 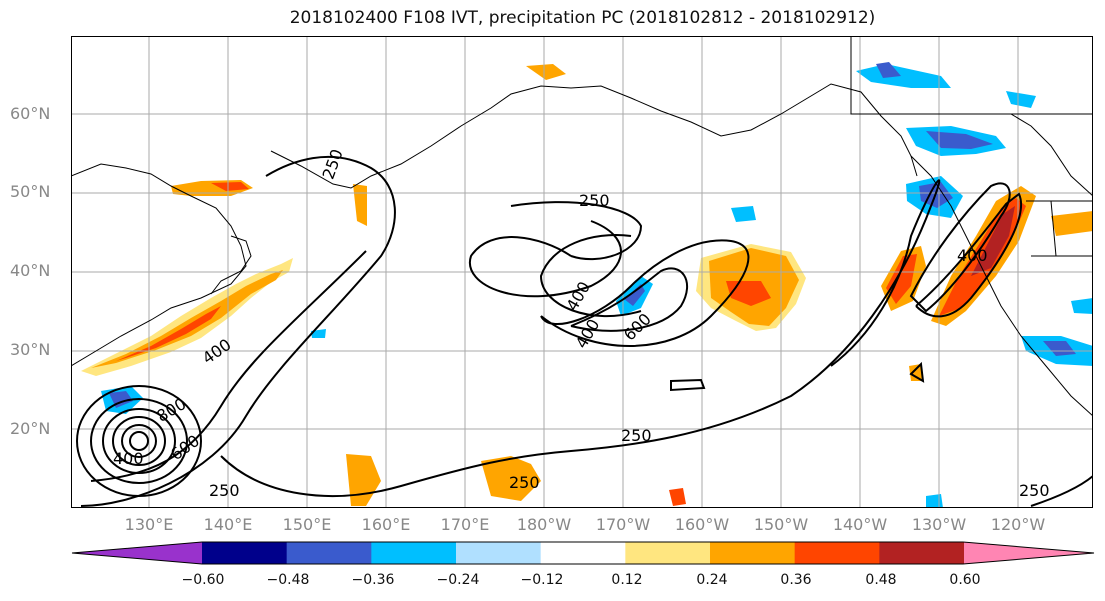 What do you see at coordinates (702, 524) in the screenshot?
I see `lon-label-160w: 160°W` at bounding box center [702, 524].